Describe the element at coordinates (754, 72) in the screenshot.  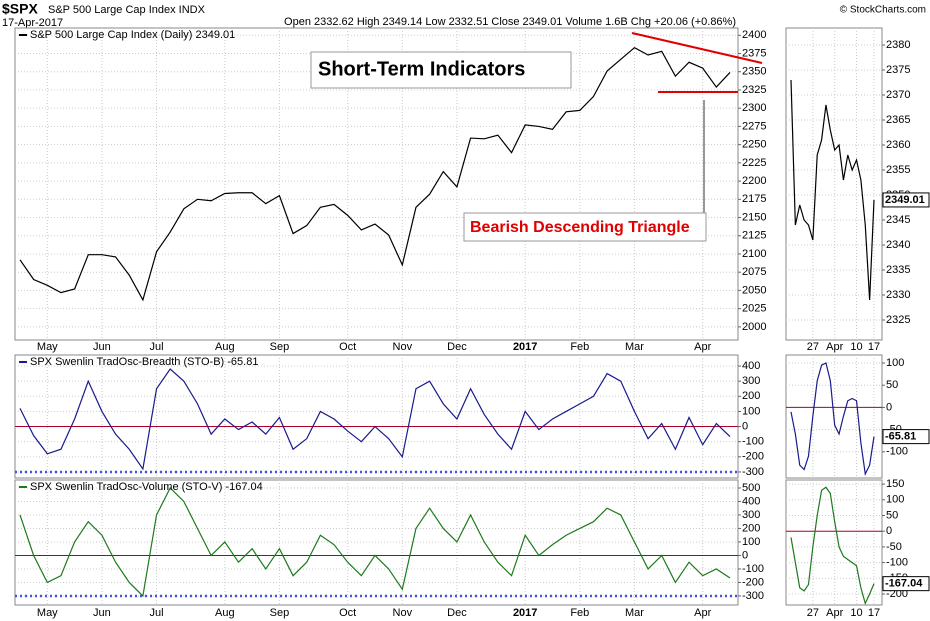
I see `y-tick-label: 2350` at that location.